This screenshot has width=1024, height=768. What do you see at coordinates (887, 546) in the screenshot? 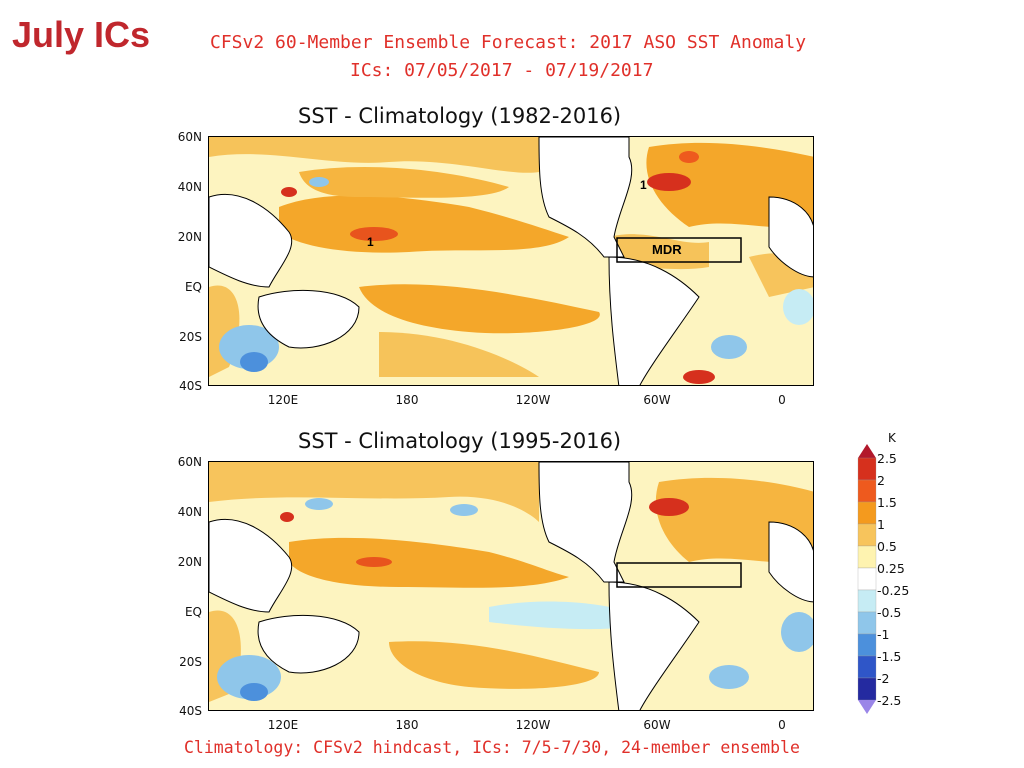
I see `colorbar-tick-label: 0.5` at bounding box center [887, 546].